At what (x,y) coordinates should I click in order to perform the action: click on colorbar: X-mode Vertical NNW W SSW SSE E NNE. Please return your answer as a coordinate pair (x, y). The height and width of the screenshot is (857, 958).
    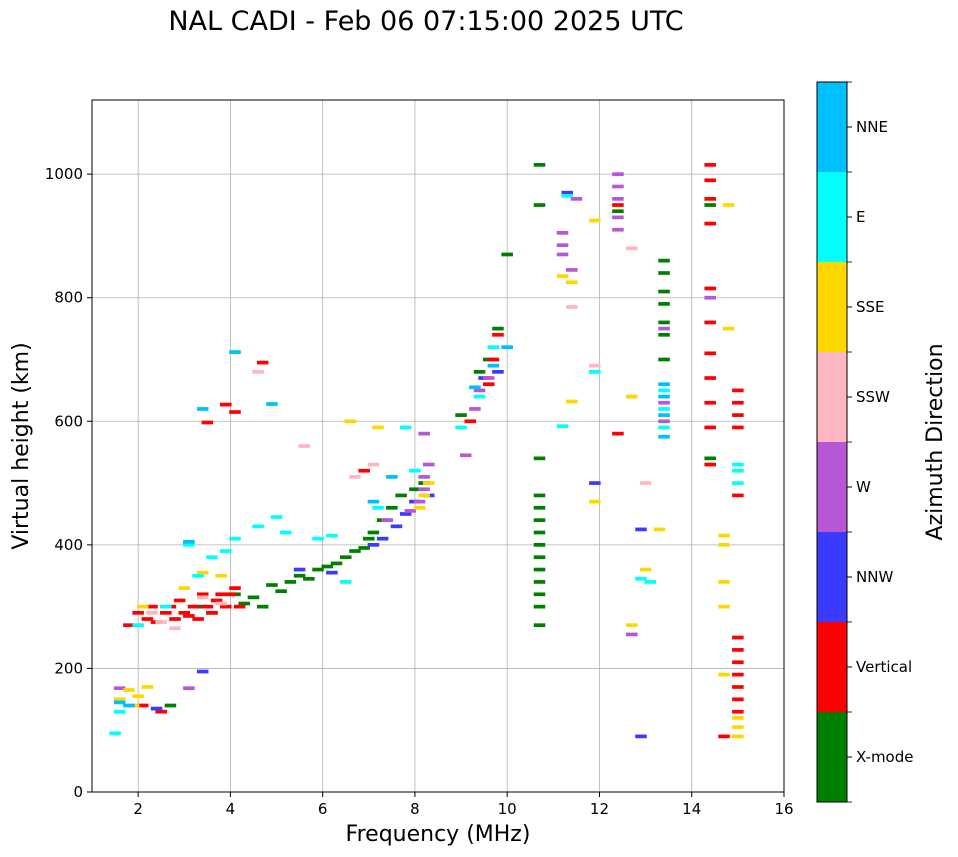
    Looking at the image, I should click on (864, 442).